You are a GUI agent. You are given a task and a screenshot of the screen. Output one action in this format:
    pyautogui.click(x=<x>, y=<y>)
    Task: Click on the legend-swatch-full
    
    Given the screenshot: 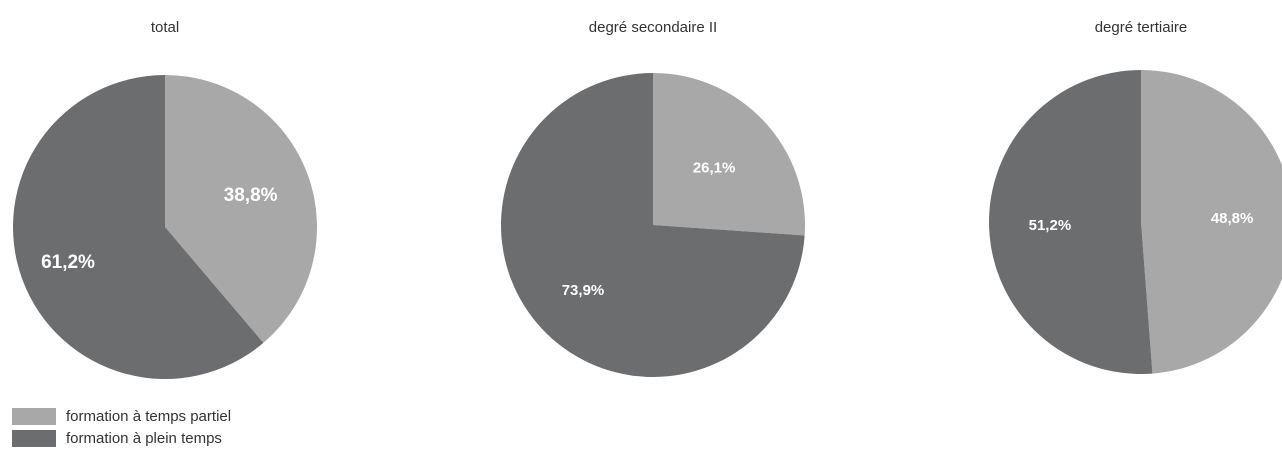 What is the action you would take?
    pyautogui.click(x=34, y=438)
    